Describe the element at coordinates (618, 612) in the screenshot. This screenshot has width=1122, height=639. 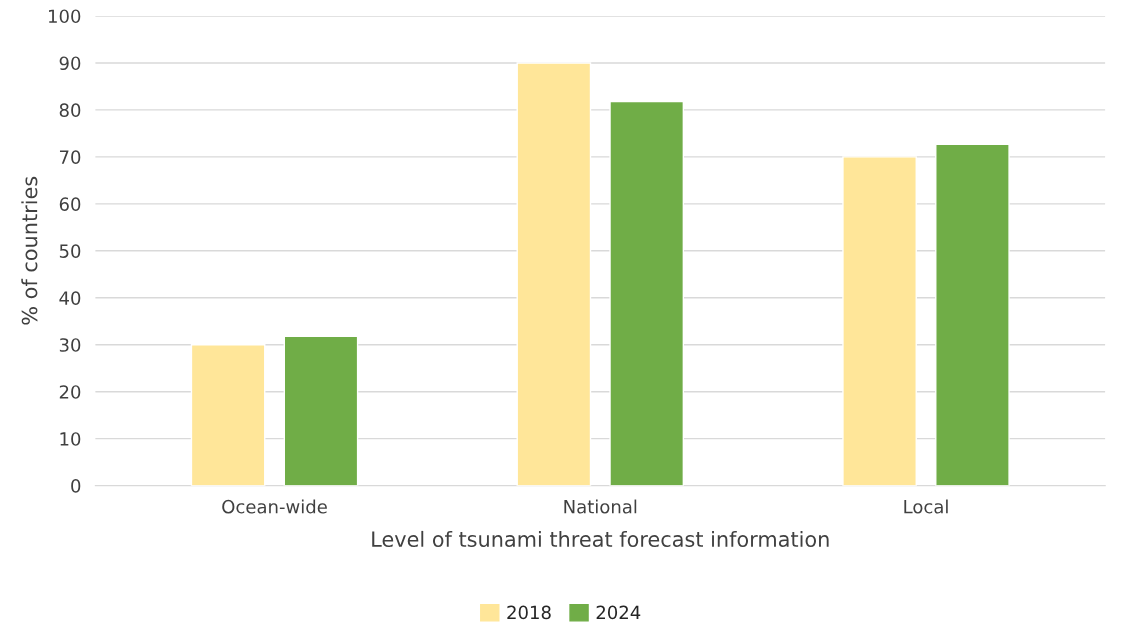
I see `legend-label: 2024` at that location.